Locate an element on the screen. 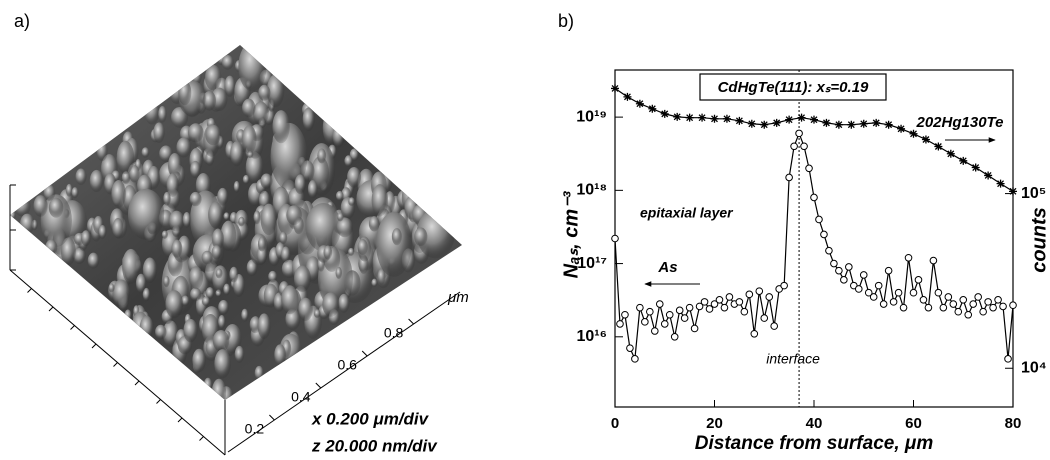 The width and height of the screenshot is (1050, 460). y2-axis-label: counts is located at coordinates (1039, 240).